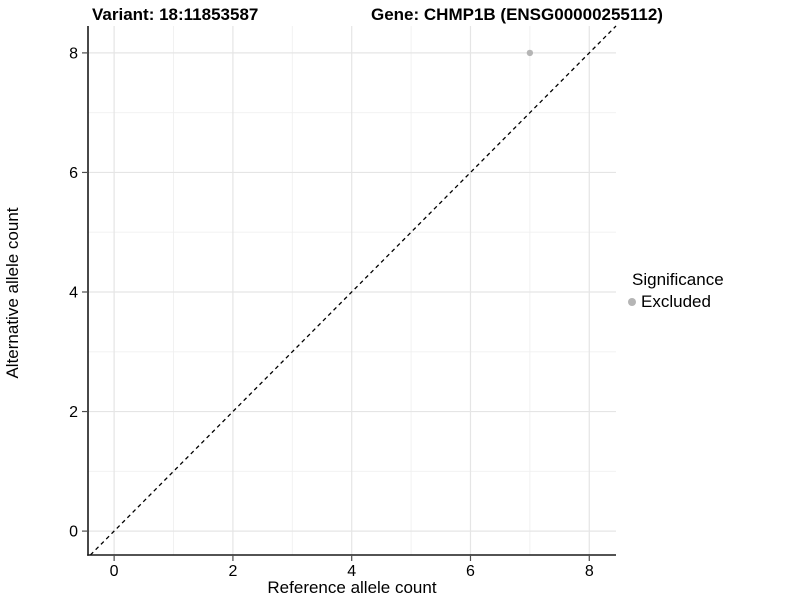 The image size is (800, 600). Describe the element at coordinates (175, 14) in the screenshot. I see `variant-title: Variant: 18:11853587` at that location.